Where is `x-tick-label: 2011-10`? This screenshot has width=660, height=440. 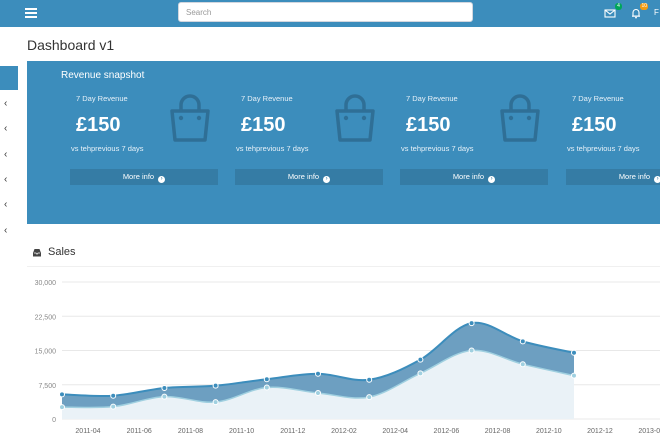
x-tick-label: 2011-10 is located at coordinates (241, 431).